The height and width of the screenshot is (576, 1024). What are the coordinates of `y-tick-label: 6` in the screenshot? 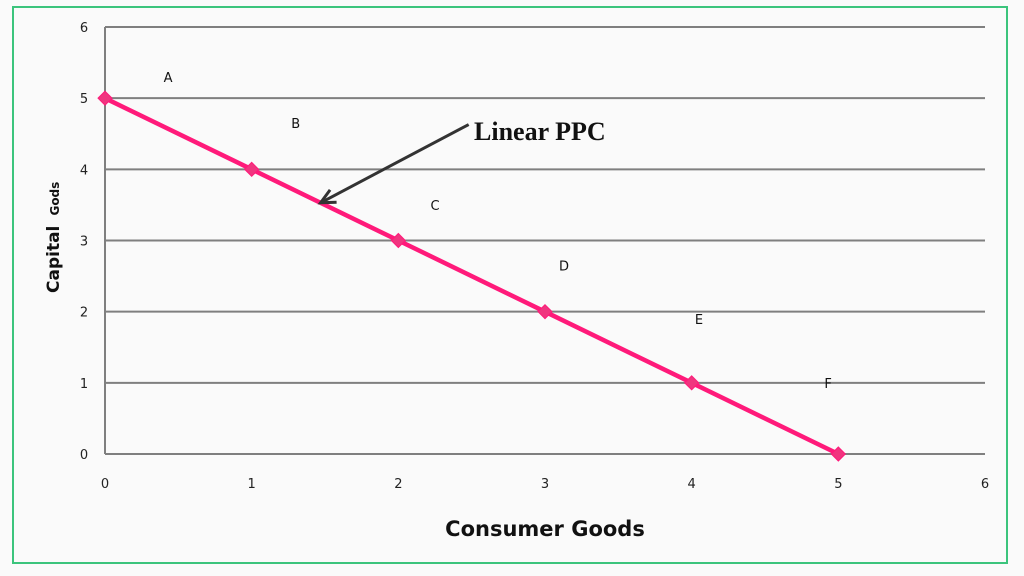 It's located at (84, 28).